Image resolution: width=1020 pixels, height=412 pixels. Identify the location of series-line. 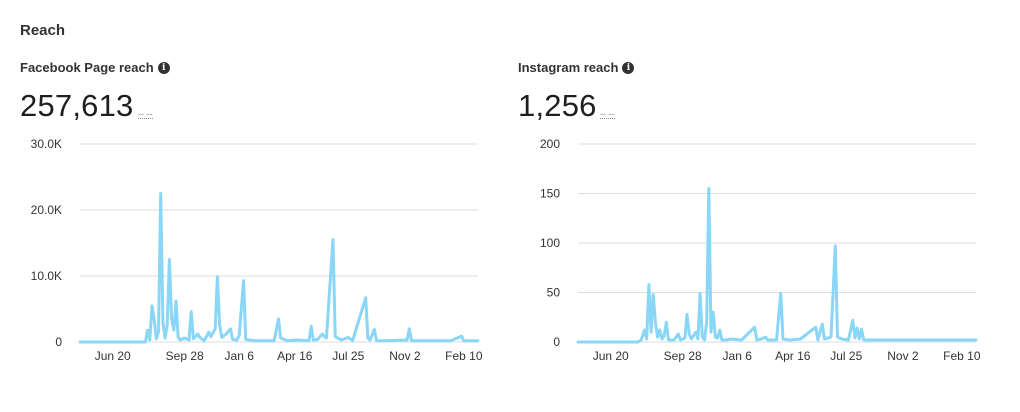
(279, 268).